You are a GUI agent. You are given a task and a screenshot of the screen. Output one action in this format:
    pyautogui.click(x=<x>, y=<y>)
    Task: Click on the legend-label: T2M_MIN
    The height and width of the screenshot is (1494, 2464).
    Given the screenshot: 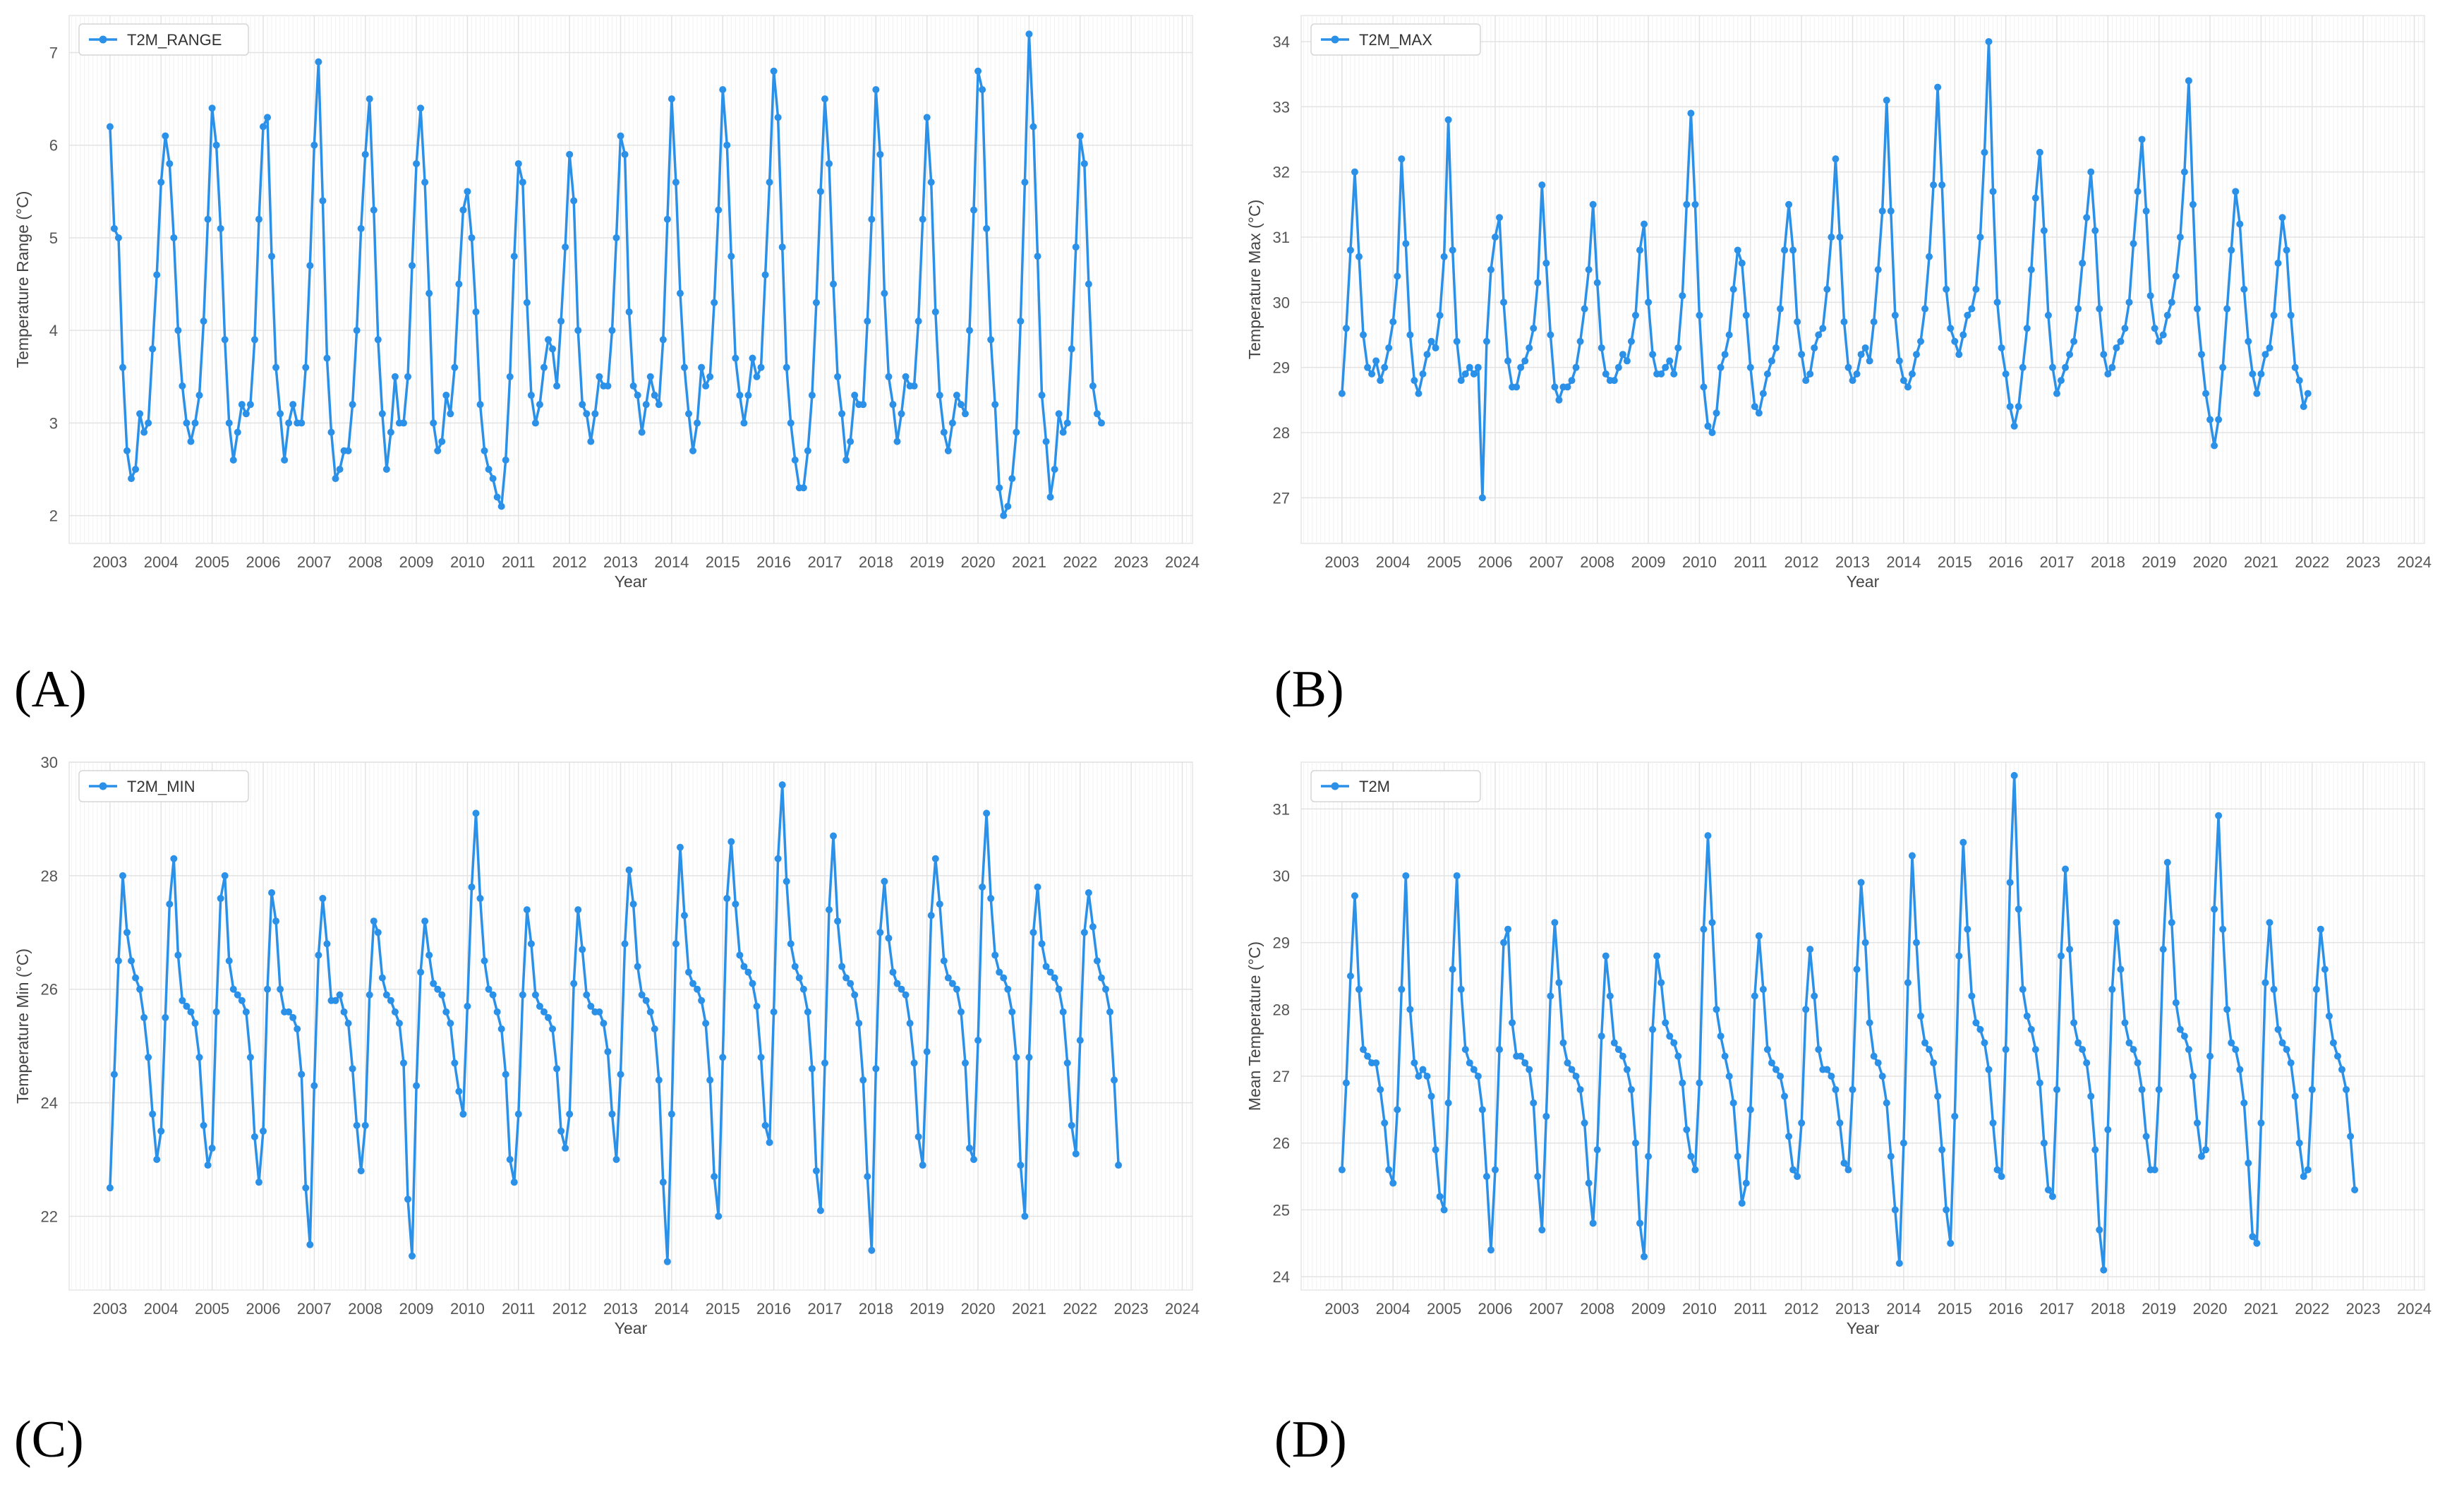 What is the action you would take?
    pyautogui.click(x=161, y=786)
    